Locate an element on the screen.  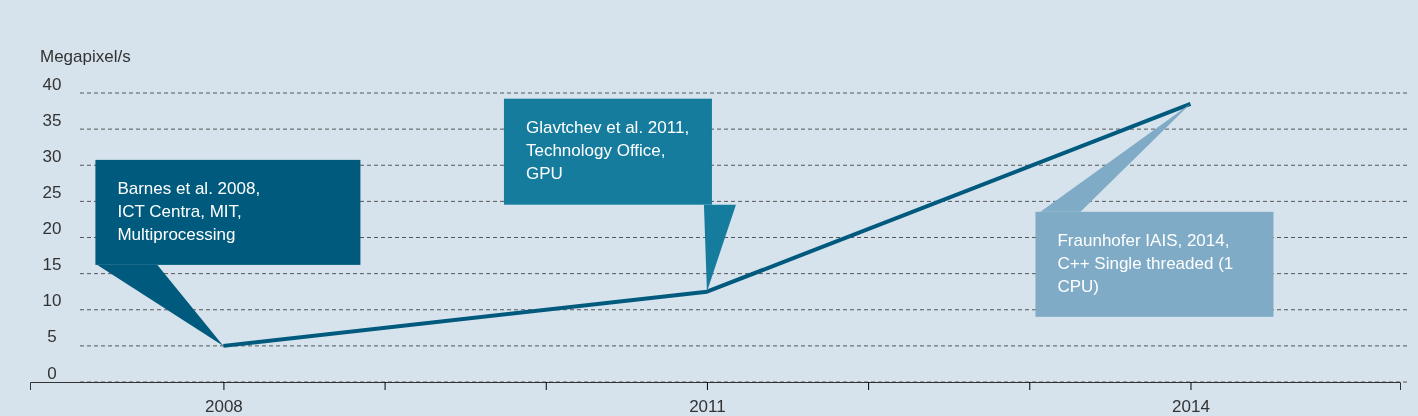
y-tick-label: 5 is located at coordinates (52, 337).